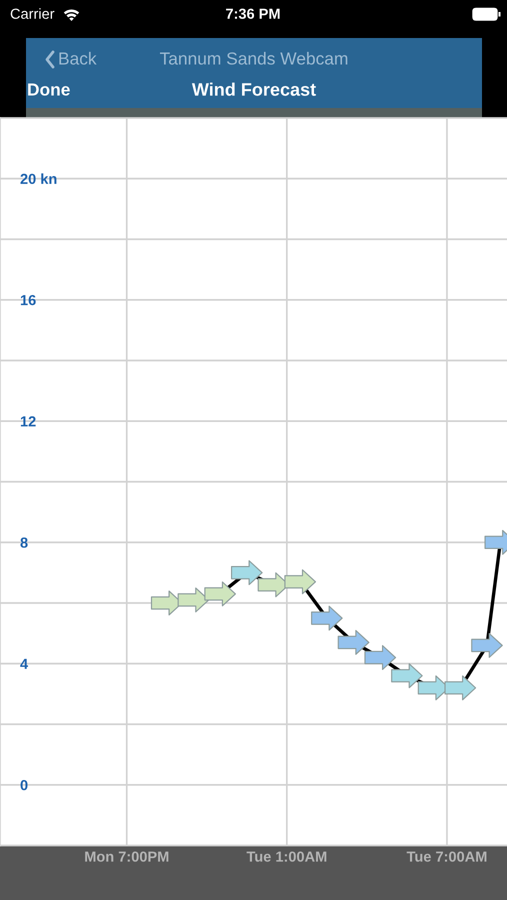 This screenshot has width=507, height=900. Describe the element at coordinates (24, 663) in the screenshot. I see `y-tick-label: 4` at that location.